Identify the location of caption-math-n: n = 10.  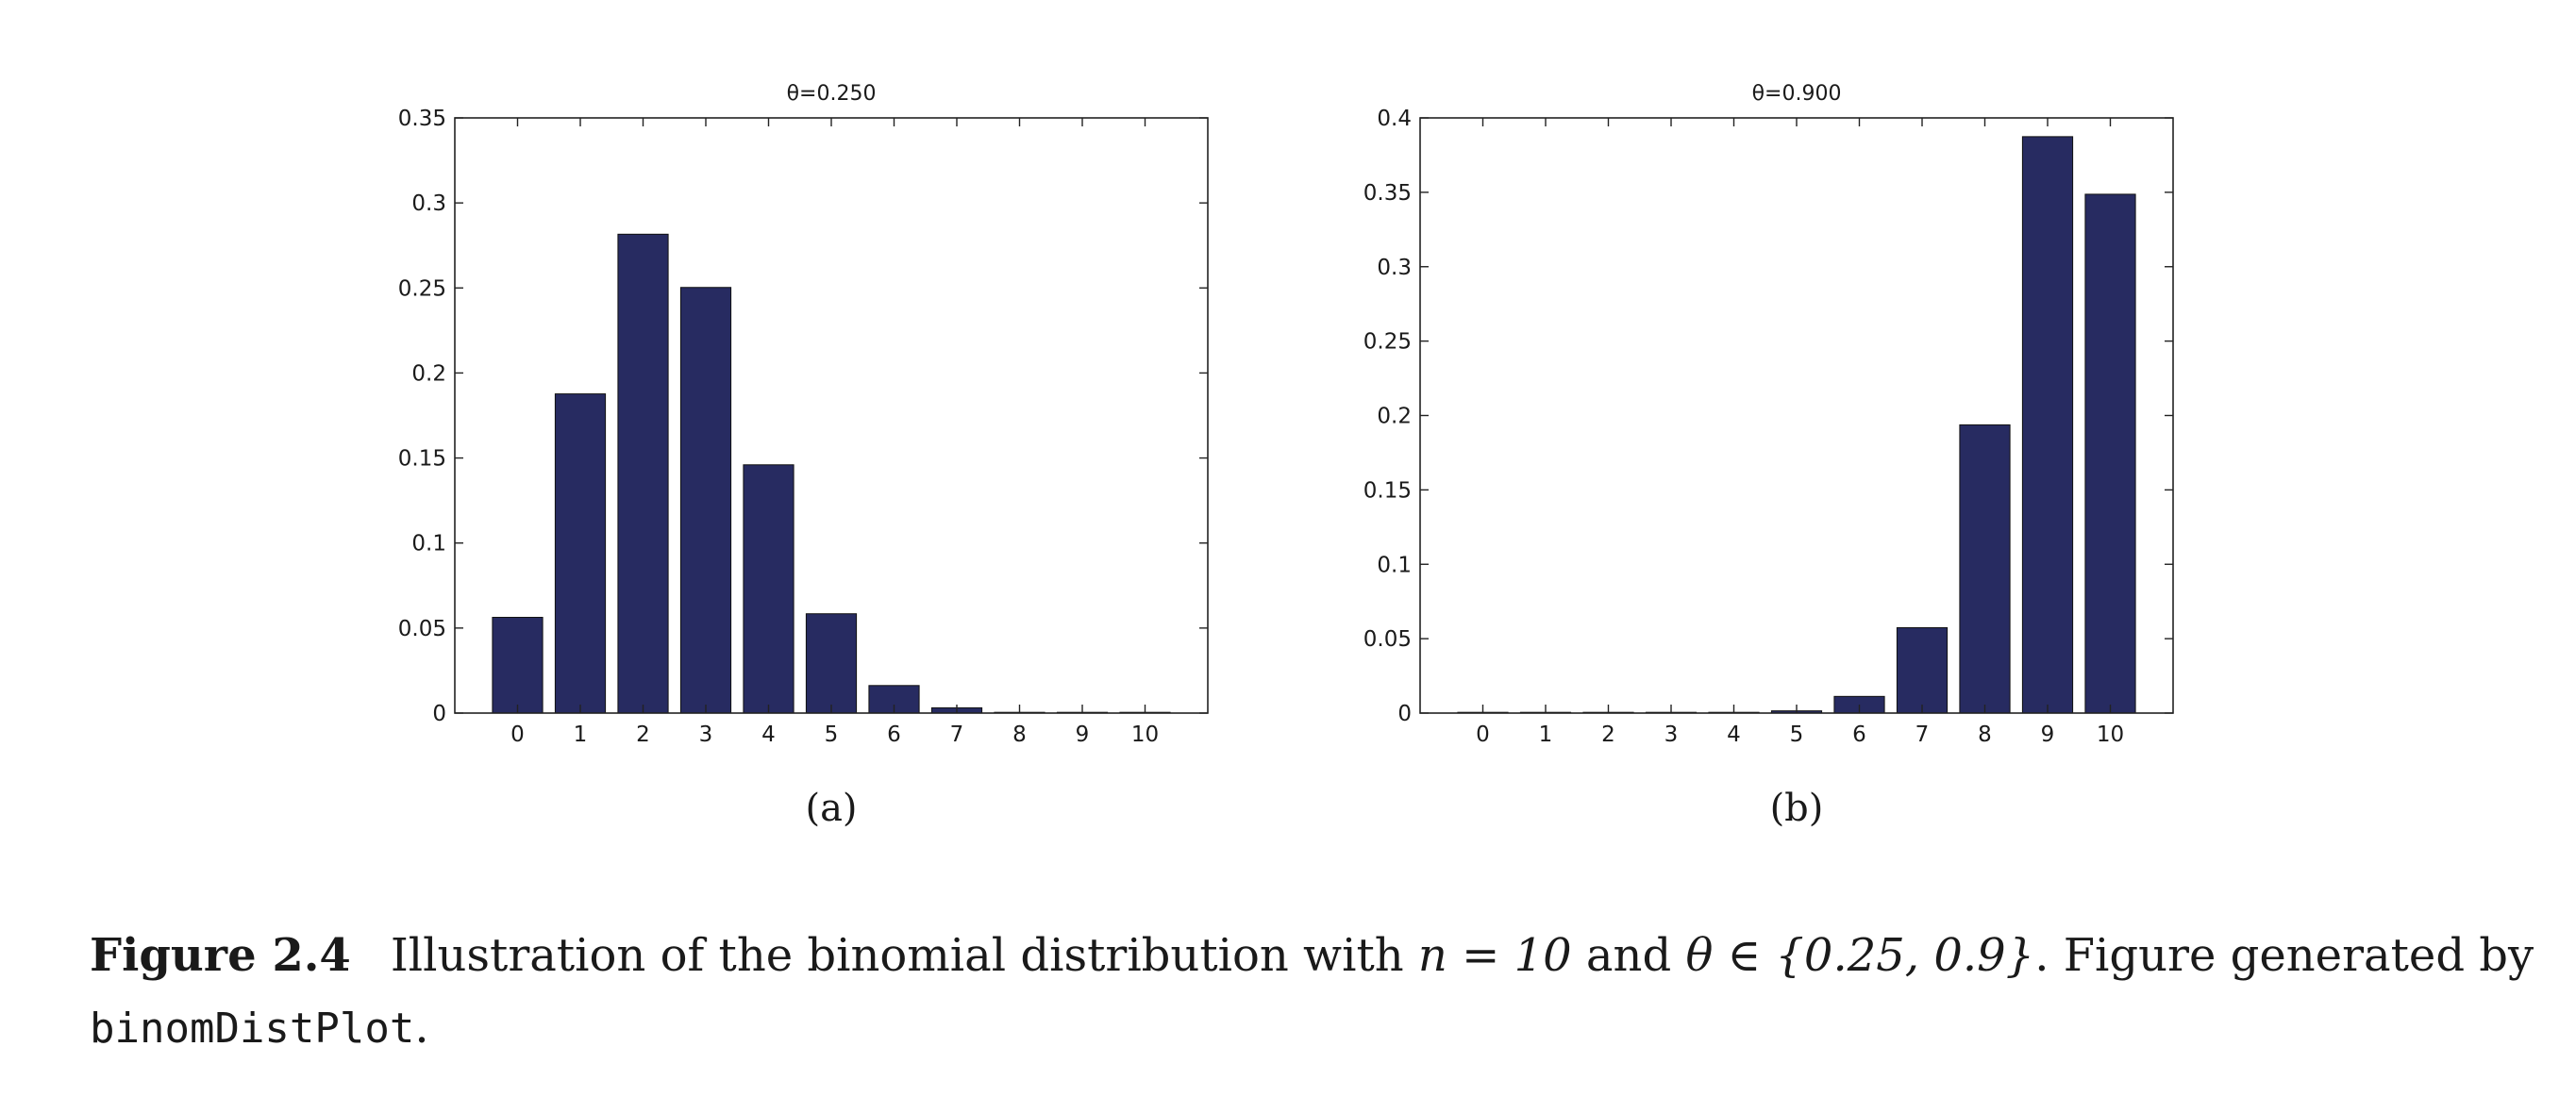
(1494, 955).